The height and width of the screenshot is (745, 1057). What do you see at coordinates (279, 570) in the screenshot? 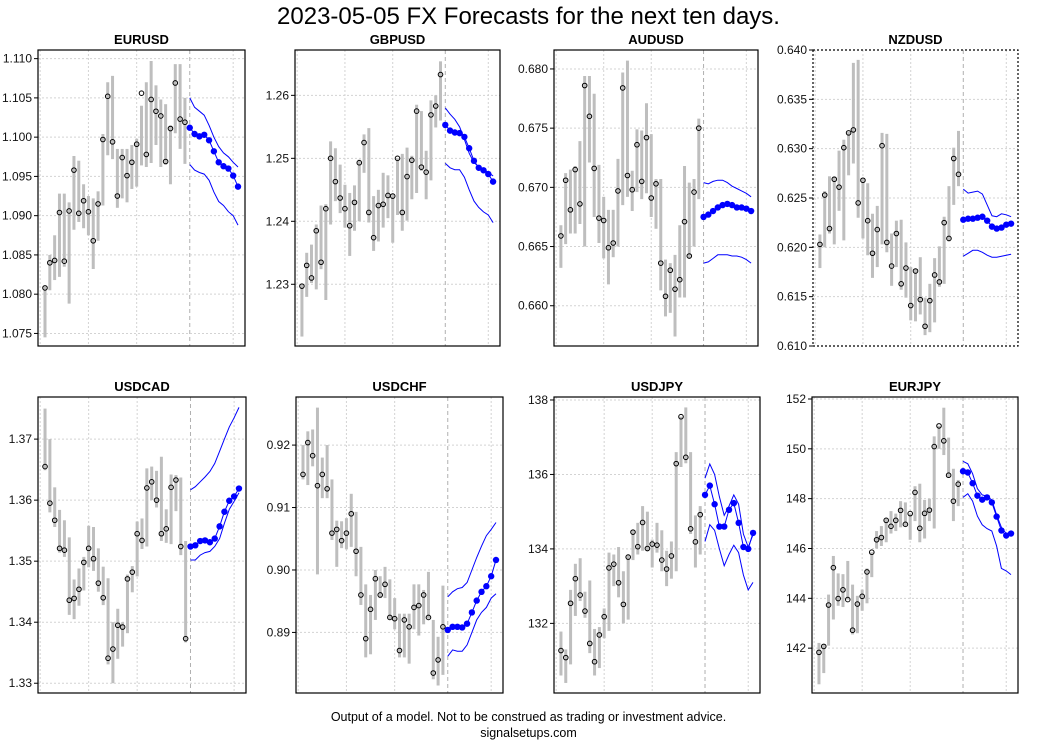
I see `y-tick-label: 0.90` at bounding box center [279, 570].